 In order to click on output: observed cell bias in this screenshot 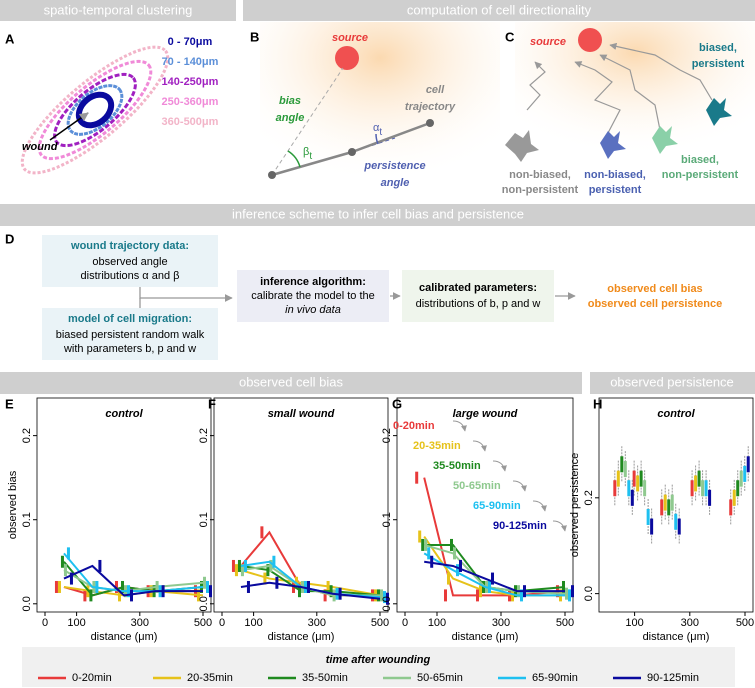, I will do `click(654, 289)`.